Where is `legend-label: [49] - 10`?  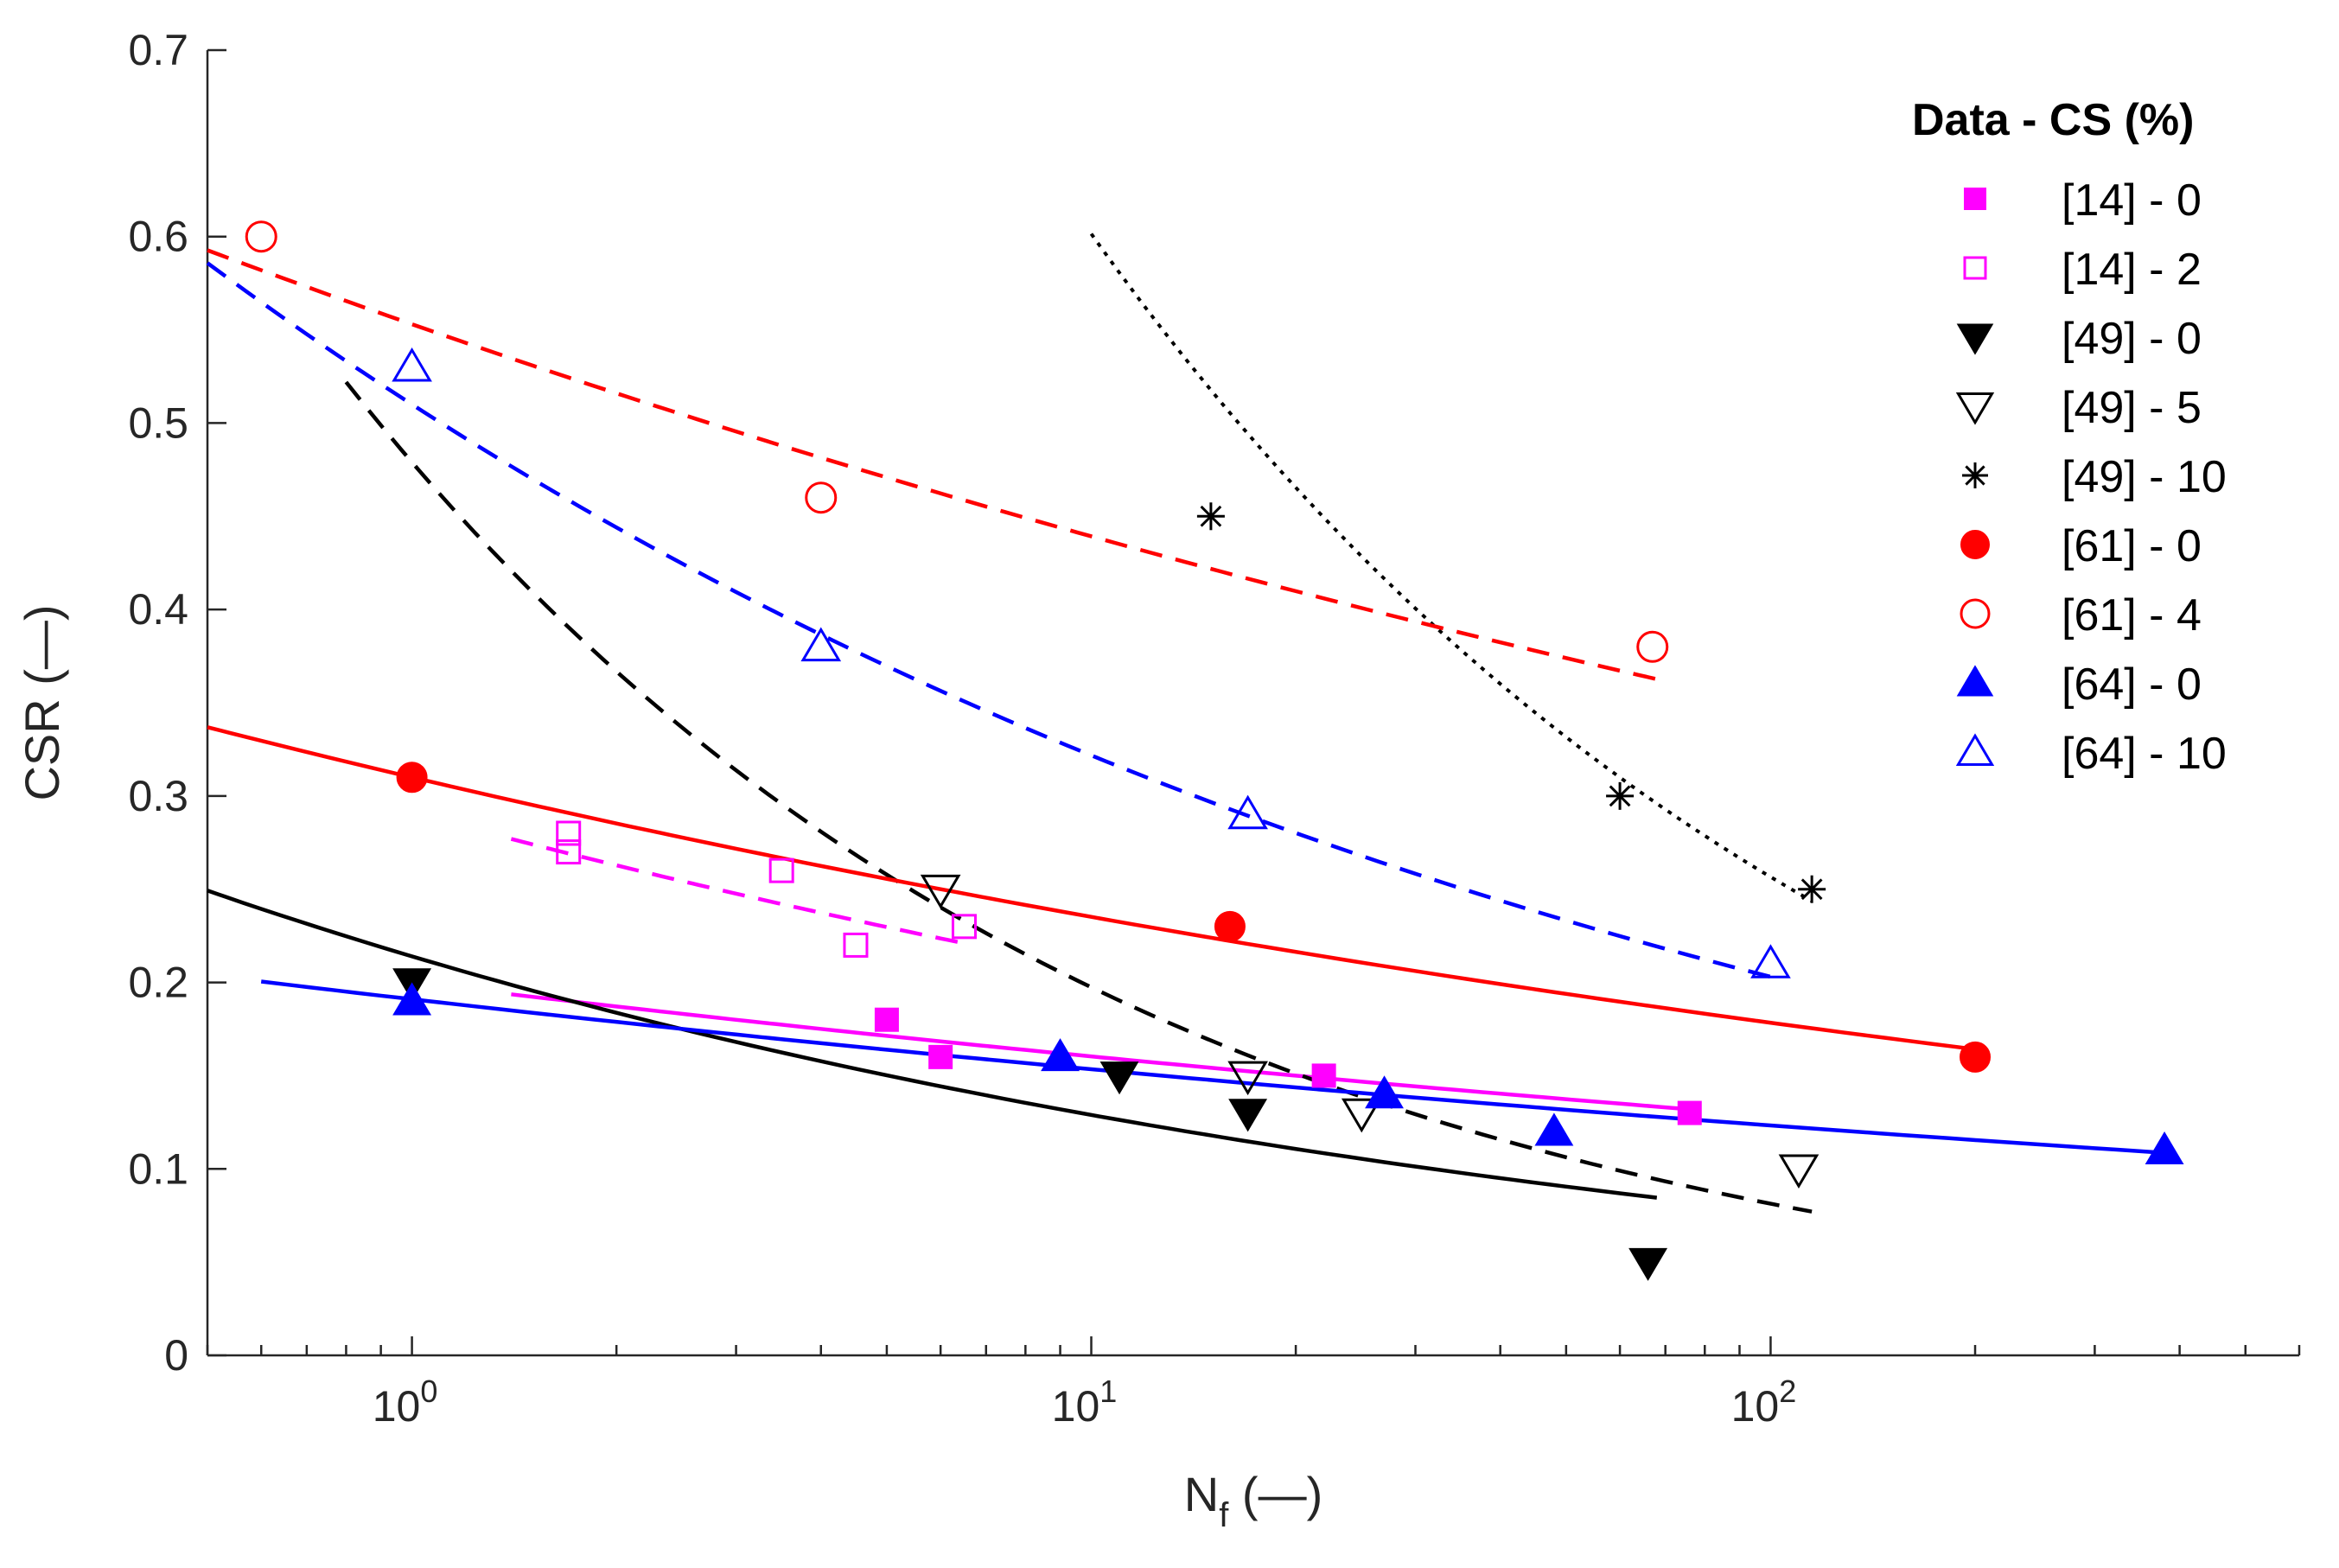
legend-label: [49] - 10 is located at coordinates (2144, 477).